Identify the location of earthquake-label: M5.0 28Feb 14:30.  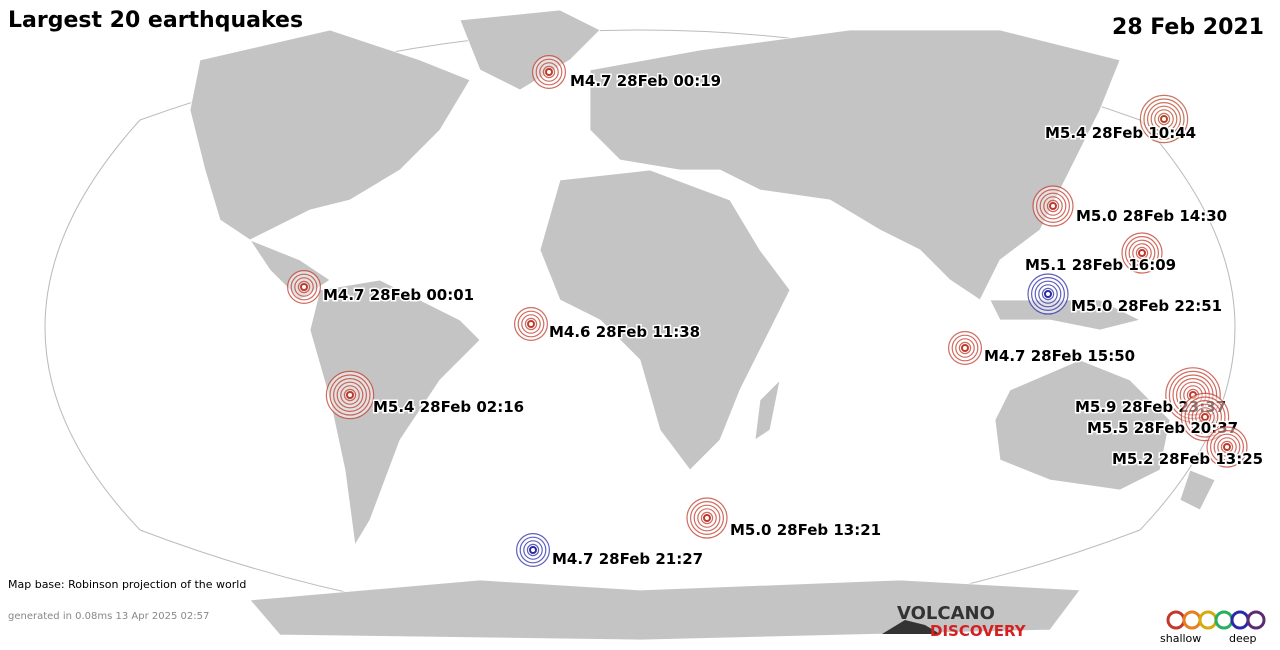
(1151, 216).